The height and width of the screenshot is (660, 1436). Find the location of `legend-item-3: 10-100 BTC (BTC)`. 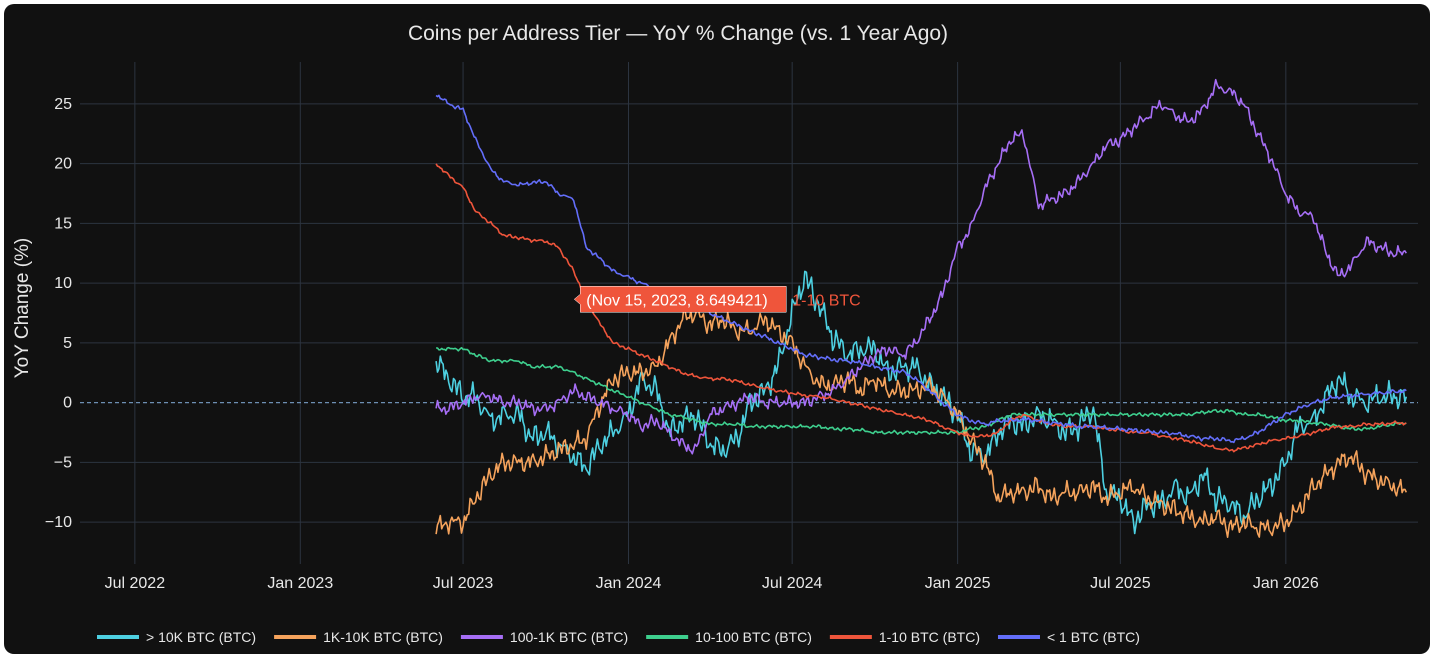

legend-item-3: 10-100 BTC (BTC) is located at coordinates (729, 637).